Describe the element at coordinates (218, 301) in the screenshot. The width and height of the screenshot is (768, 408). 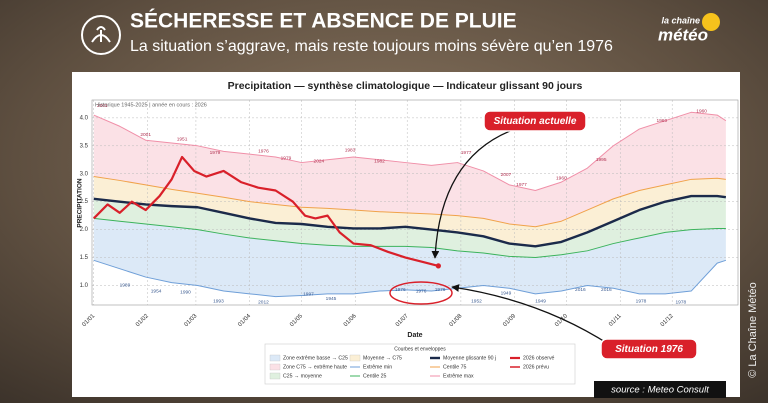
I see `record-year-label: 1993` at that location.